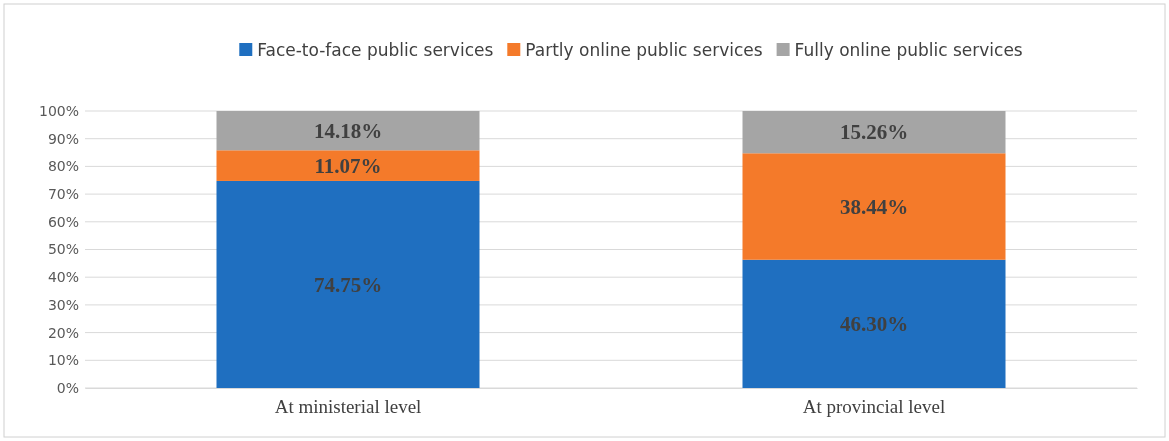  Describe the element at coordinates (67, 387) in the screenshot. I see `y-tick-label: 0%` at that location.